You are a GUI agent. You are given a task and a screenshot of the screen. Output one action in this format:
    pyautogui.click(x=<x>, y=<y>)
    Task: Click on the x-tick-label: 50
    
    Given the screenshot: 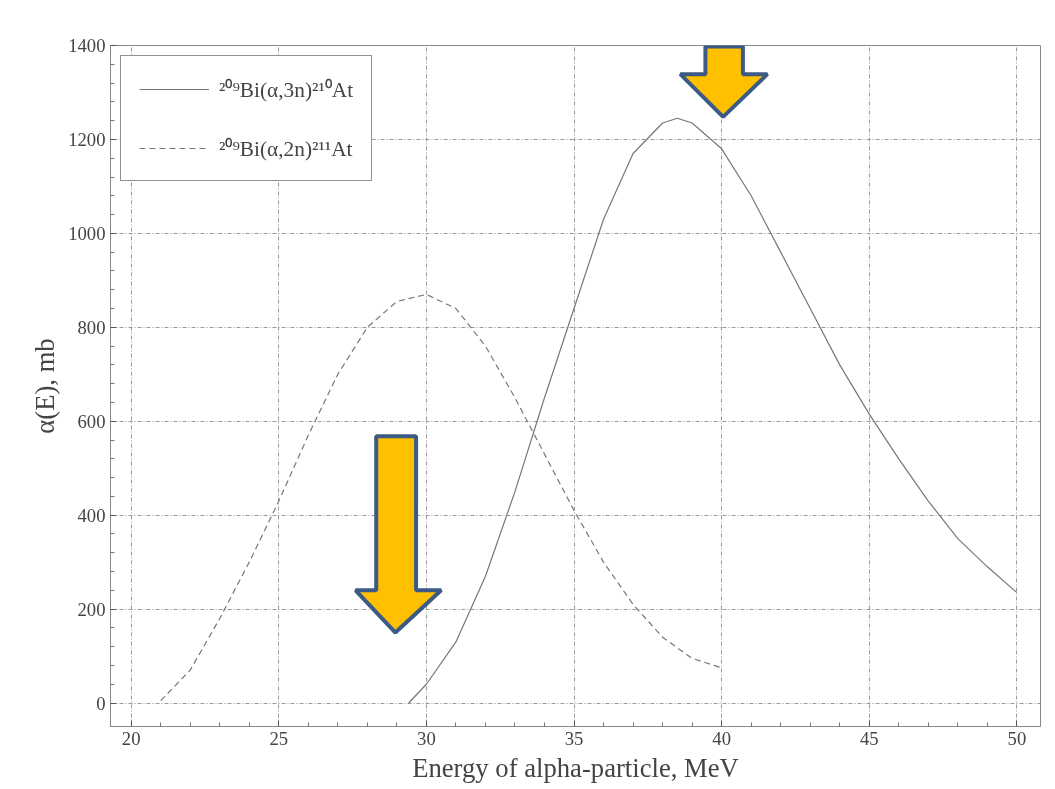 What is the action you would take?
    pyautogui.click(x=1017, y=738)
    